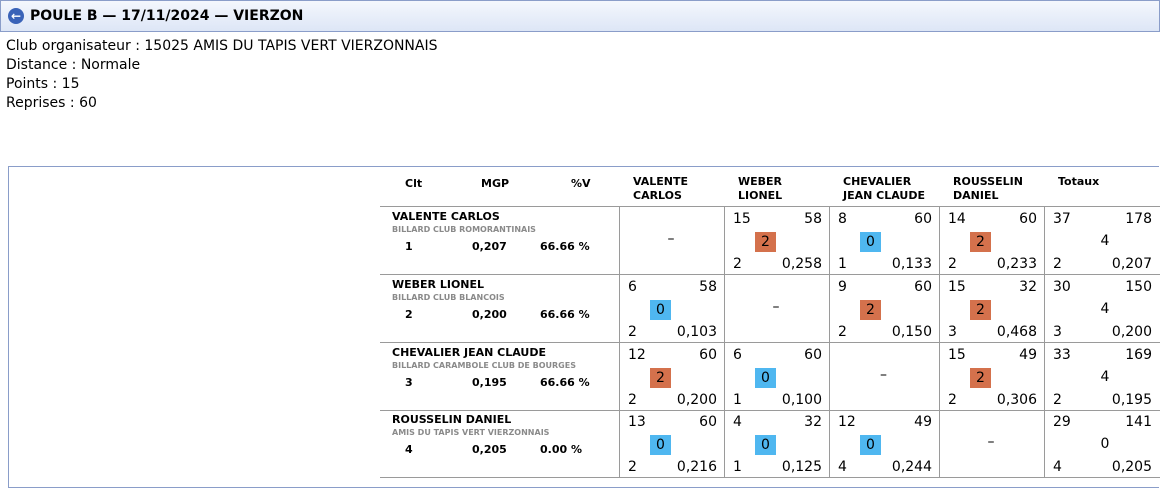  I want to click on match-reprises: 178, so click(1138, 219).